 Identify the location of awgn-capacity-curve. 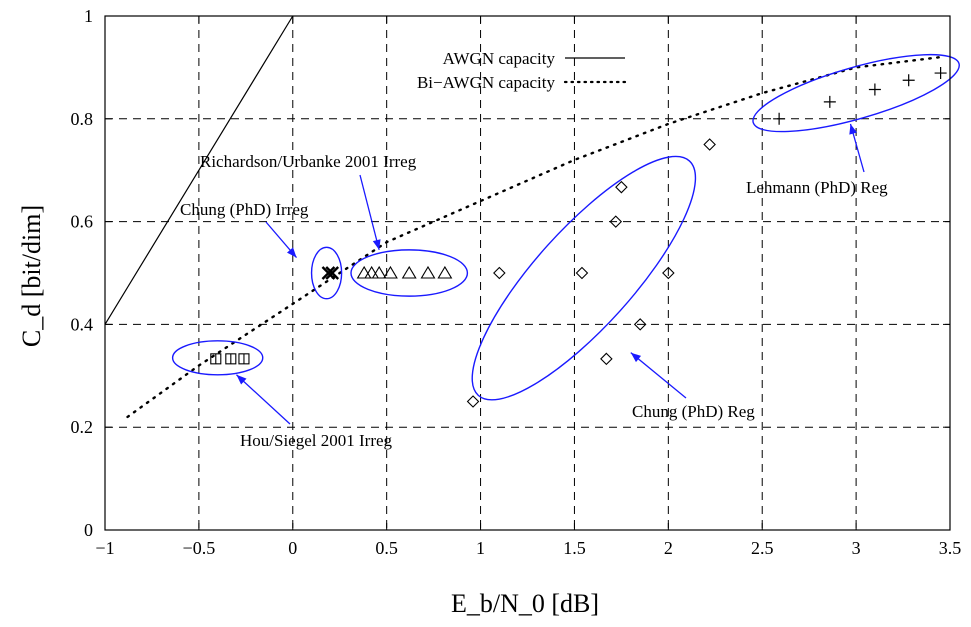
(199, 170).